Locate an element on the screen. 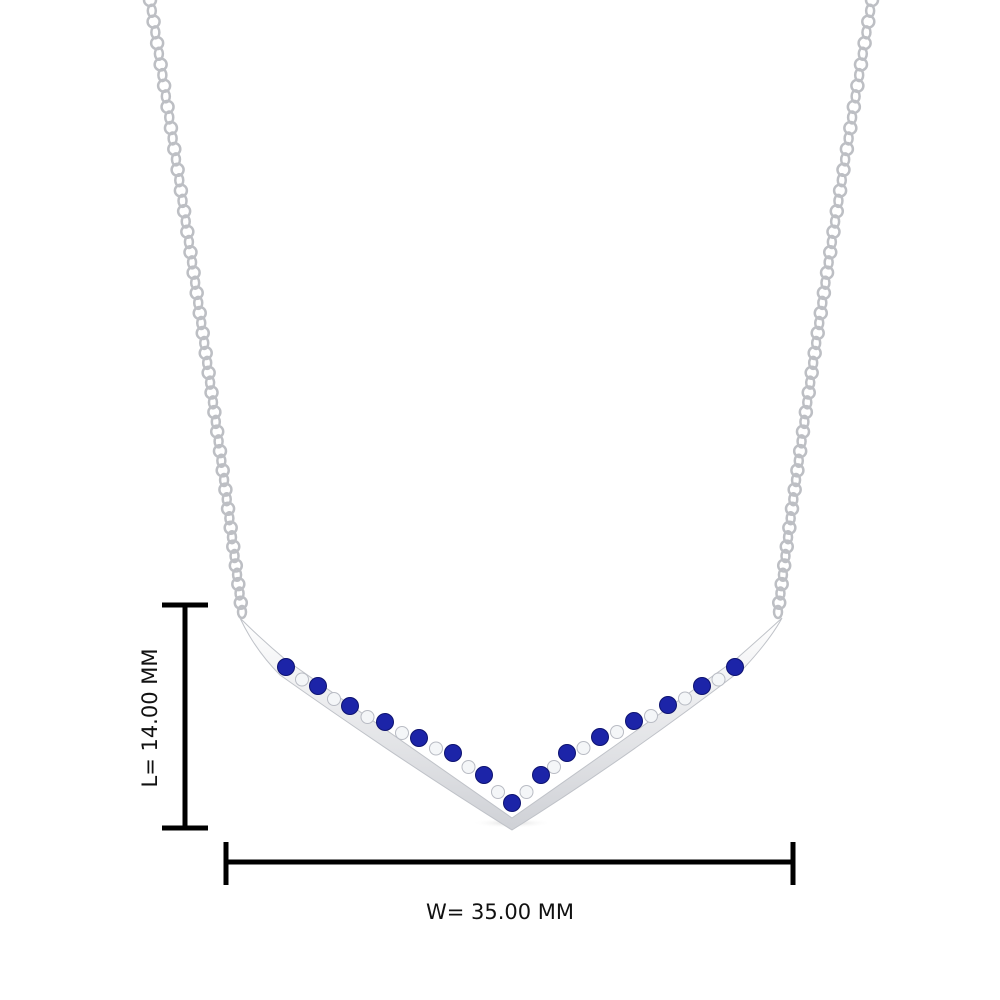 This screenshot has height=1000, width=1000. sapphire-stones is located at coordinates (510, 735).